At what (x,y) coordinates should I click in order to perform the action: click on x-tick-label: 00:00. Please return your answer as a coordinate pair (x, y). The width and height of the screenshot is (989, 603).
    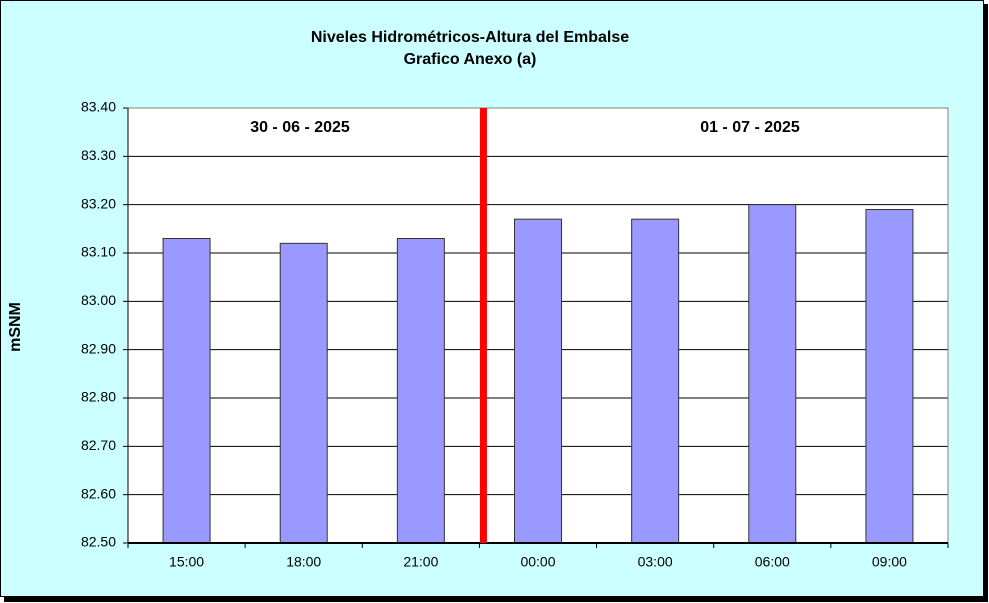
    Looking at the image, I should click on (537, 562).